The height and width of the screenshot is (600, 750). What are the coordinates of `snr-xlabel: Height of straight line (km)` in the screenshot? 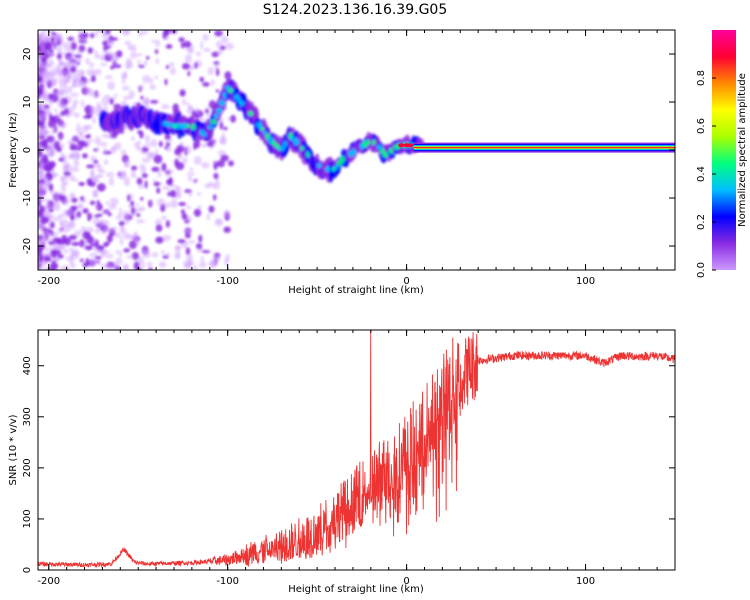 It's located at (356, 589).